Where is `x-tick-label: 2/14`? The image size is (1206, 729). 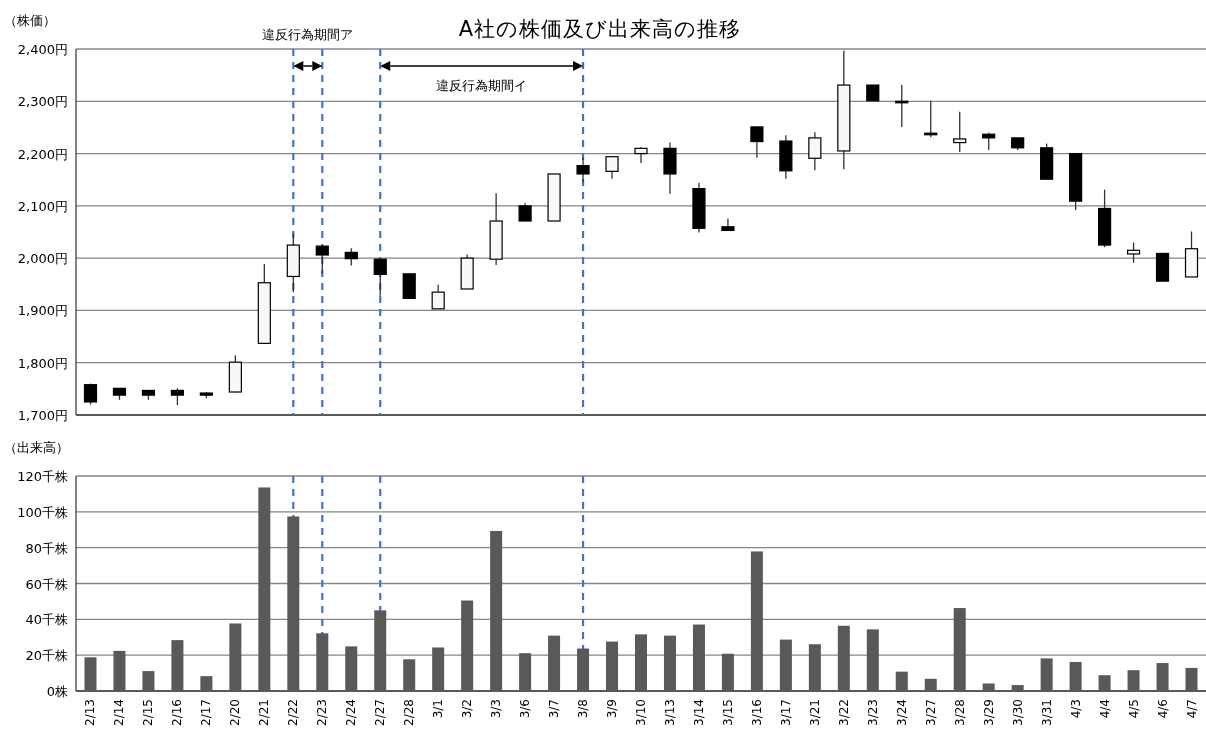
x-tick-label: 2/14 is located at coordinates (119, 712).